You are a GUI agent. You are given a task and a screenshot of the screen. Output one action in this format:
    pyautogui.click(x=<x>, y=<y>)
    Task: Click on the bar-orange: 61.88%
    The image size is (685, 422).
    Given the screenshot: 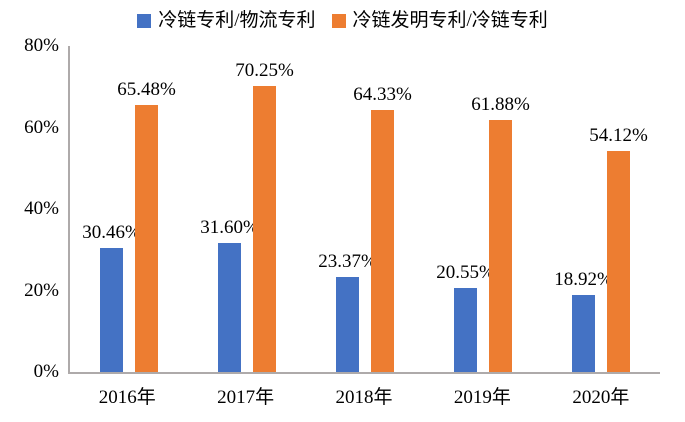 What is the action you would take?
    pyautogui.click(x=500, y=233)
    